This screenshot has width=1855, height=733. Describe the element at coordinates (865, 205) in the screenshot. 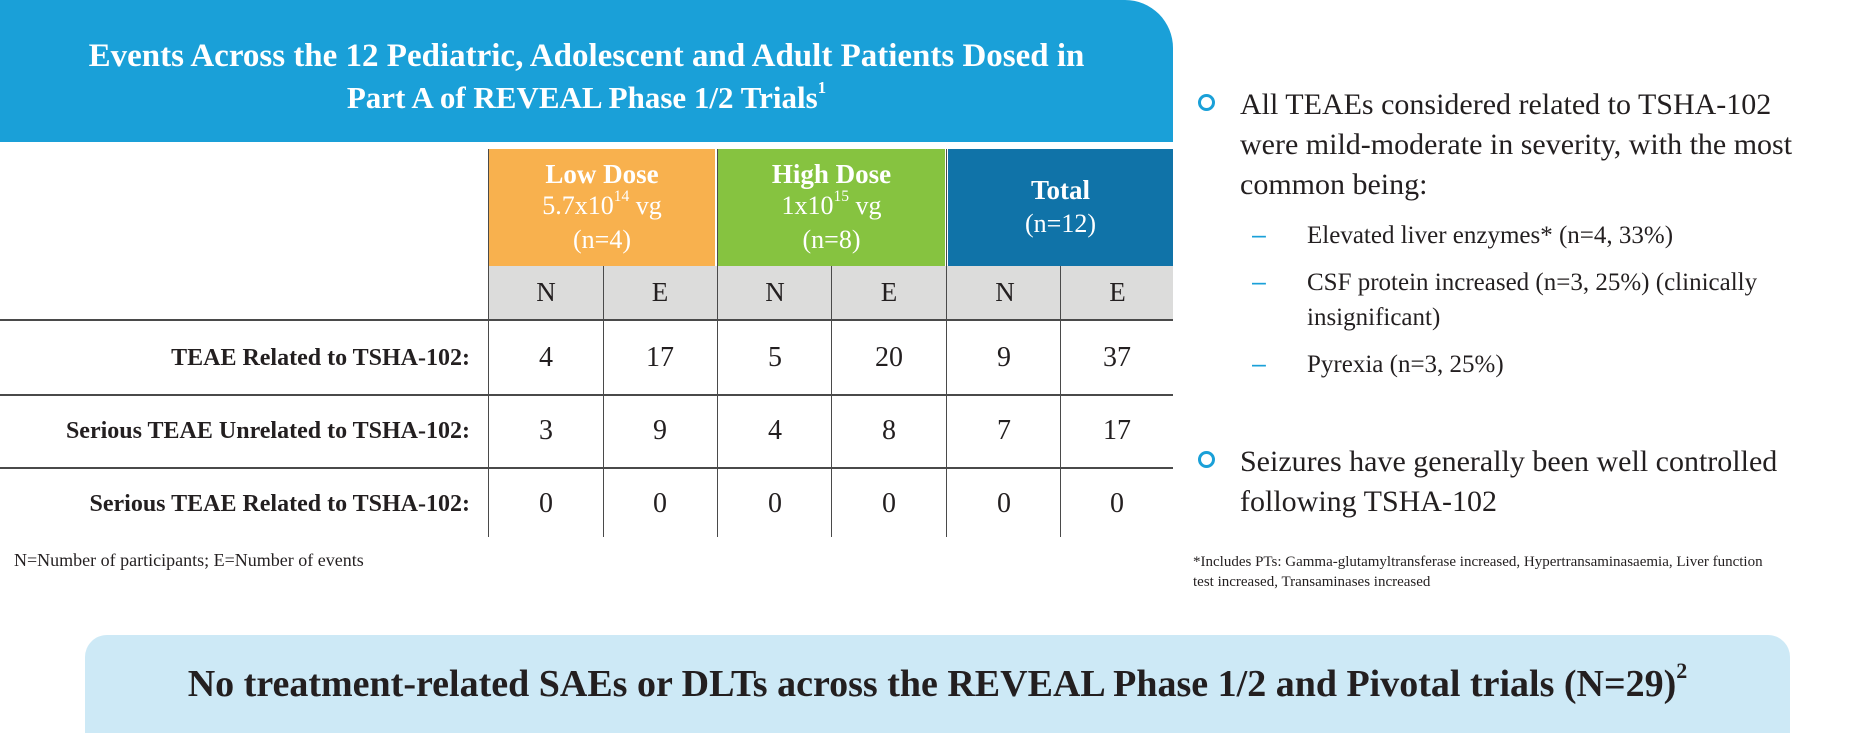

I see `high-dose-unit: vg` at that location.